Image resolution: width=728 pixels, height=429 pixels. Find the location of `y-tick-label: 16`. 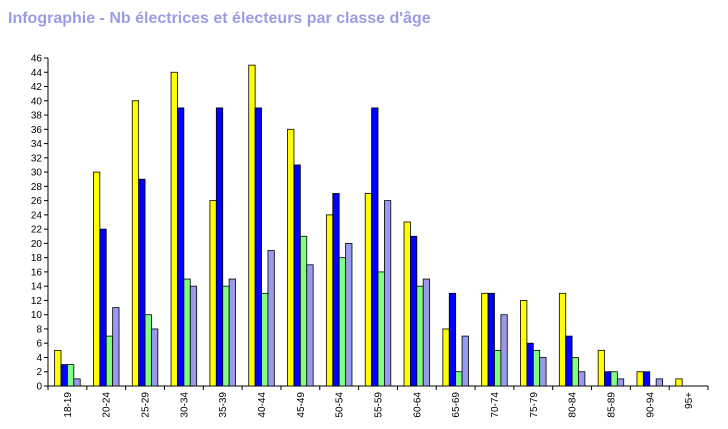

y-tick-label: 16 is located at coordinates (37, 272).